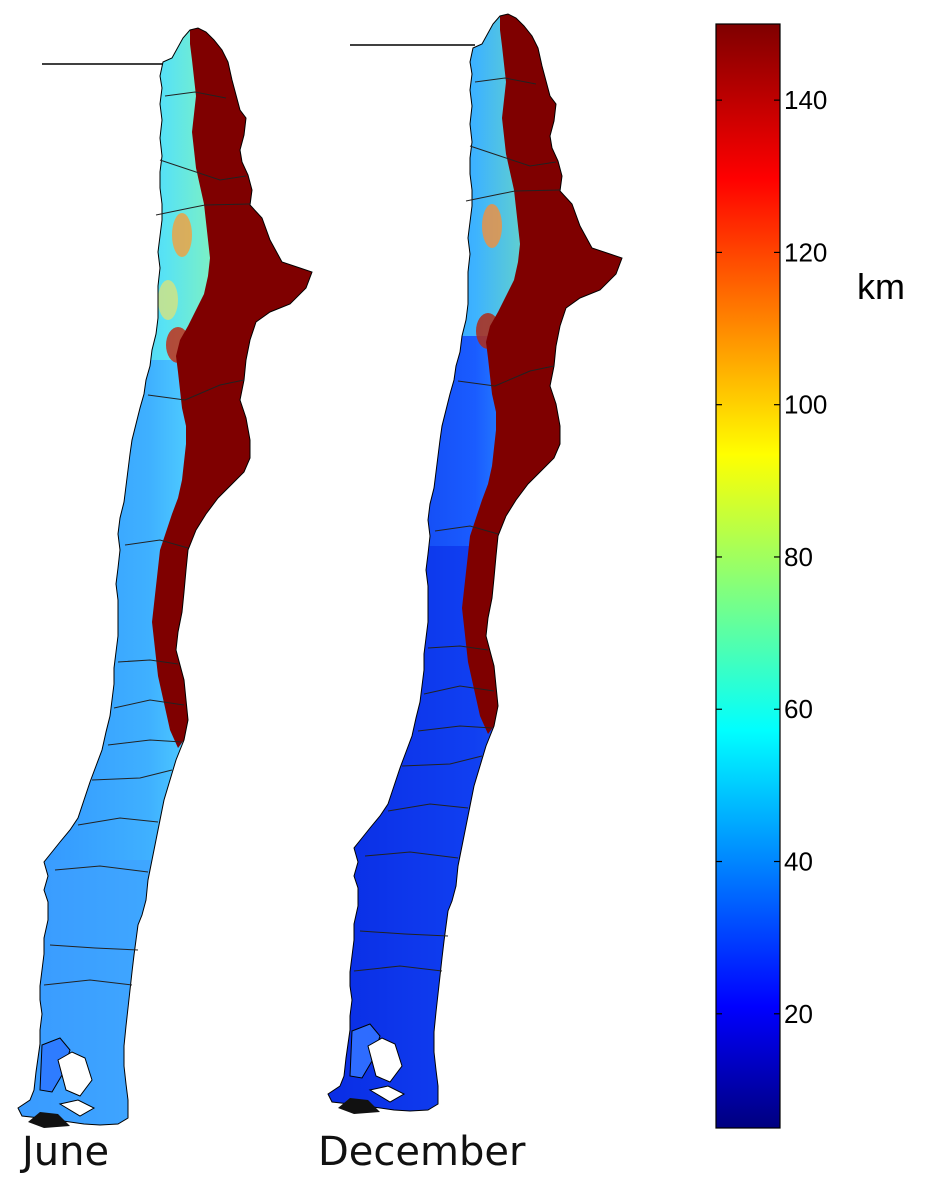 The image size is (930, 1179). Describe the element at coordinates (798, 709) in the screenshot. I see `colorbar-tick-label: 60` at that location.